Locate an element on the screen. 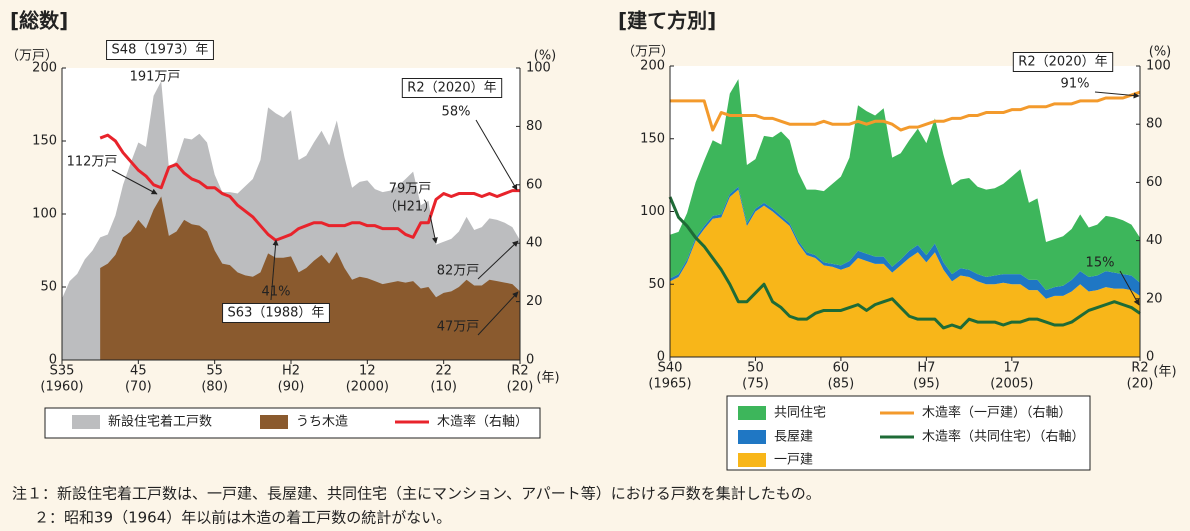  x-tick-label: 12 is located at coordinates (367, 371).